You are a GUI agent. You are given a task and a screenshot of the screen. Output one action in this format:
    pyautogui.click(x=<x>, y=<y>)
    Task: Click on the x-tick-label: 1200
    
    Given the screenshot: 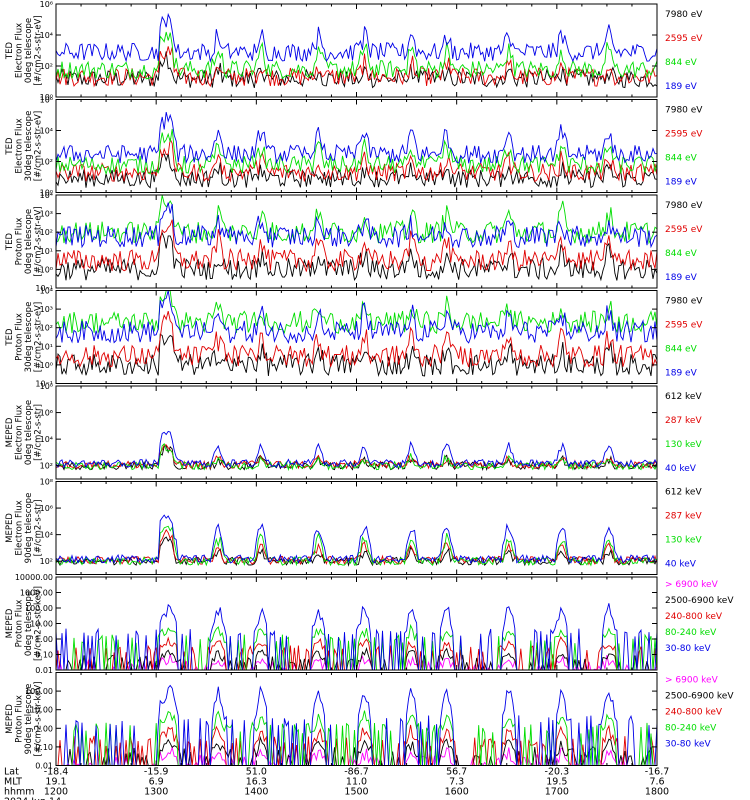 What is the action you would take?
    pyautogui.click(x=56, y=792)
    